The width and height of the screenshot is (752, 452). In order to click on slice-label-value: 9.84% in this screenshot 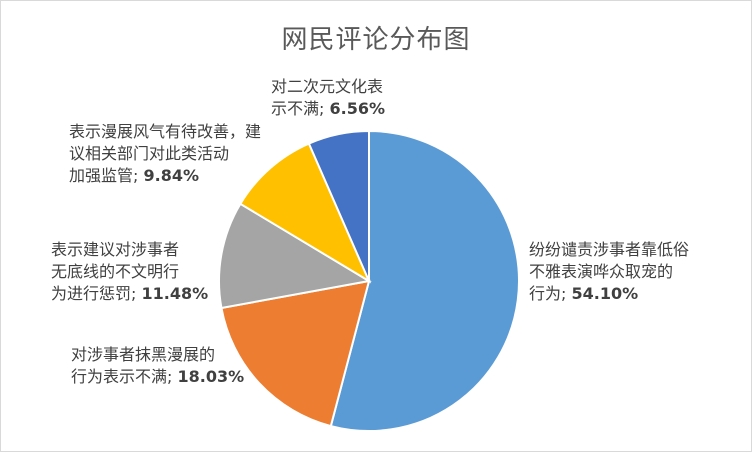, I will do `click(171, 175)`.